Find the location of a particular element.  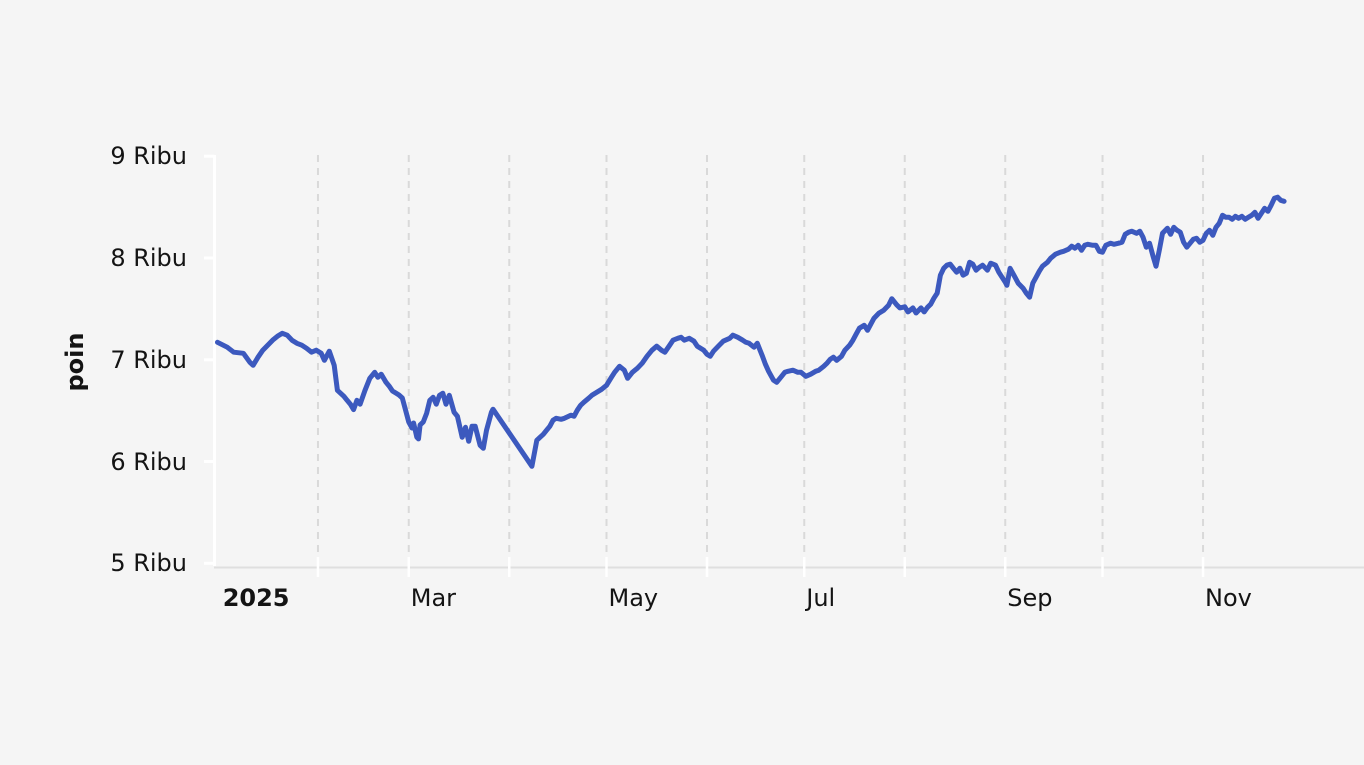

y-axis-tick-label: 8 Ribu is located at coordinates (148, 257).